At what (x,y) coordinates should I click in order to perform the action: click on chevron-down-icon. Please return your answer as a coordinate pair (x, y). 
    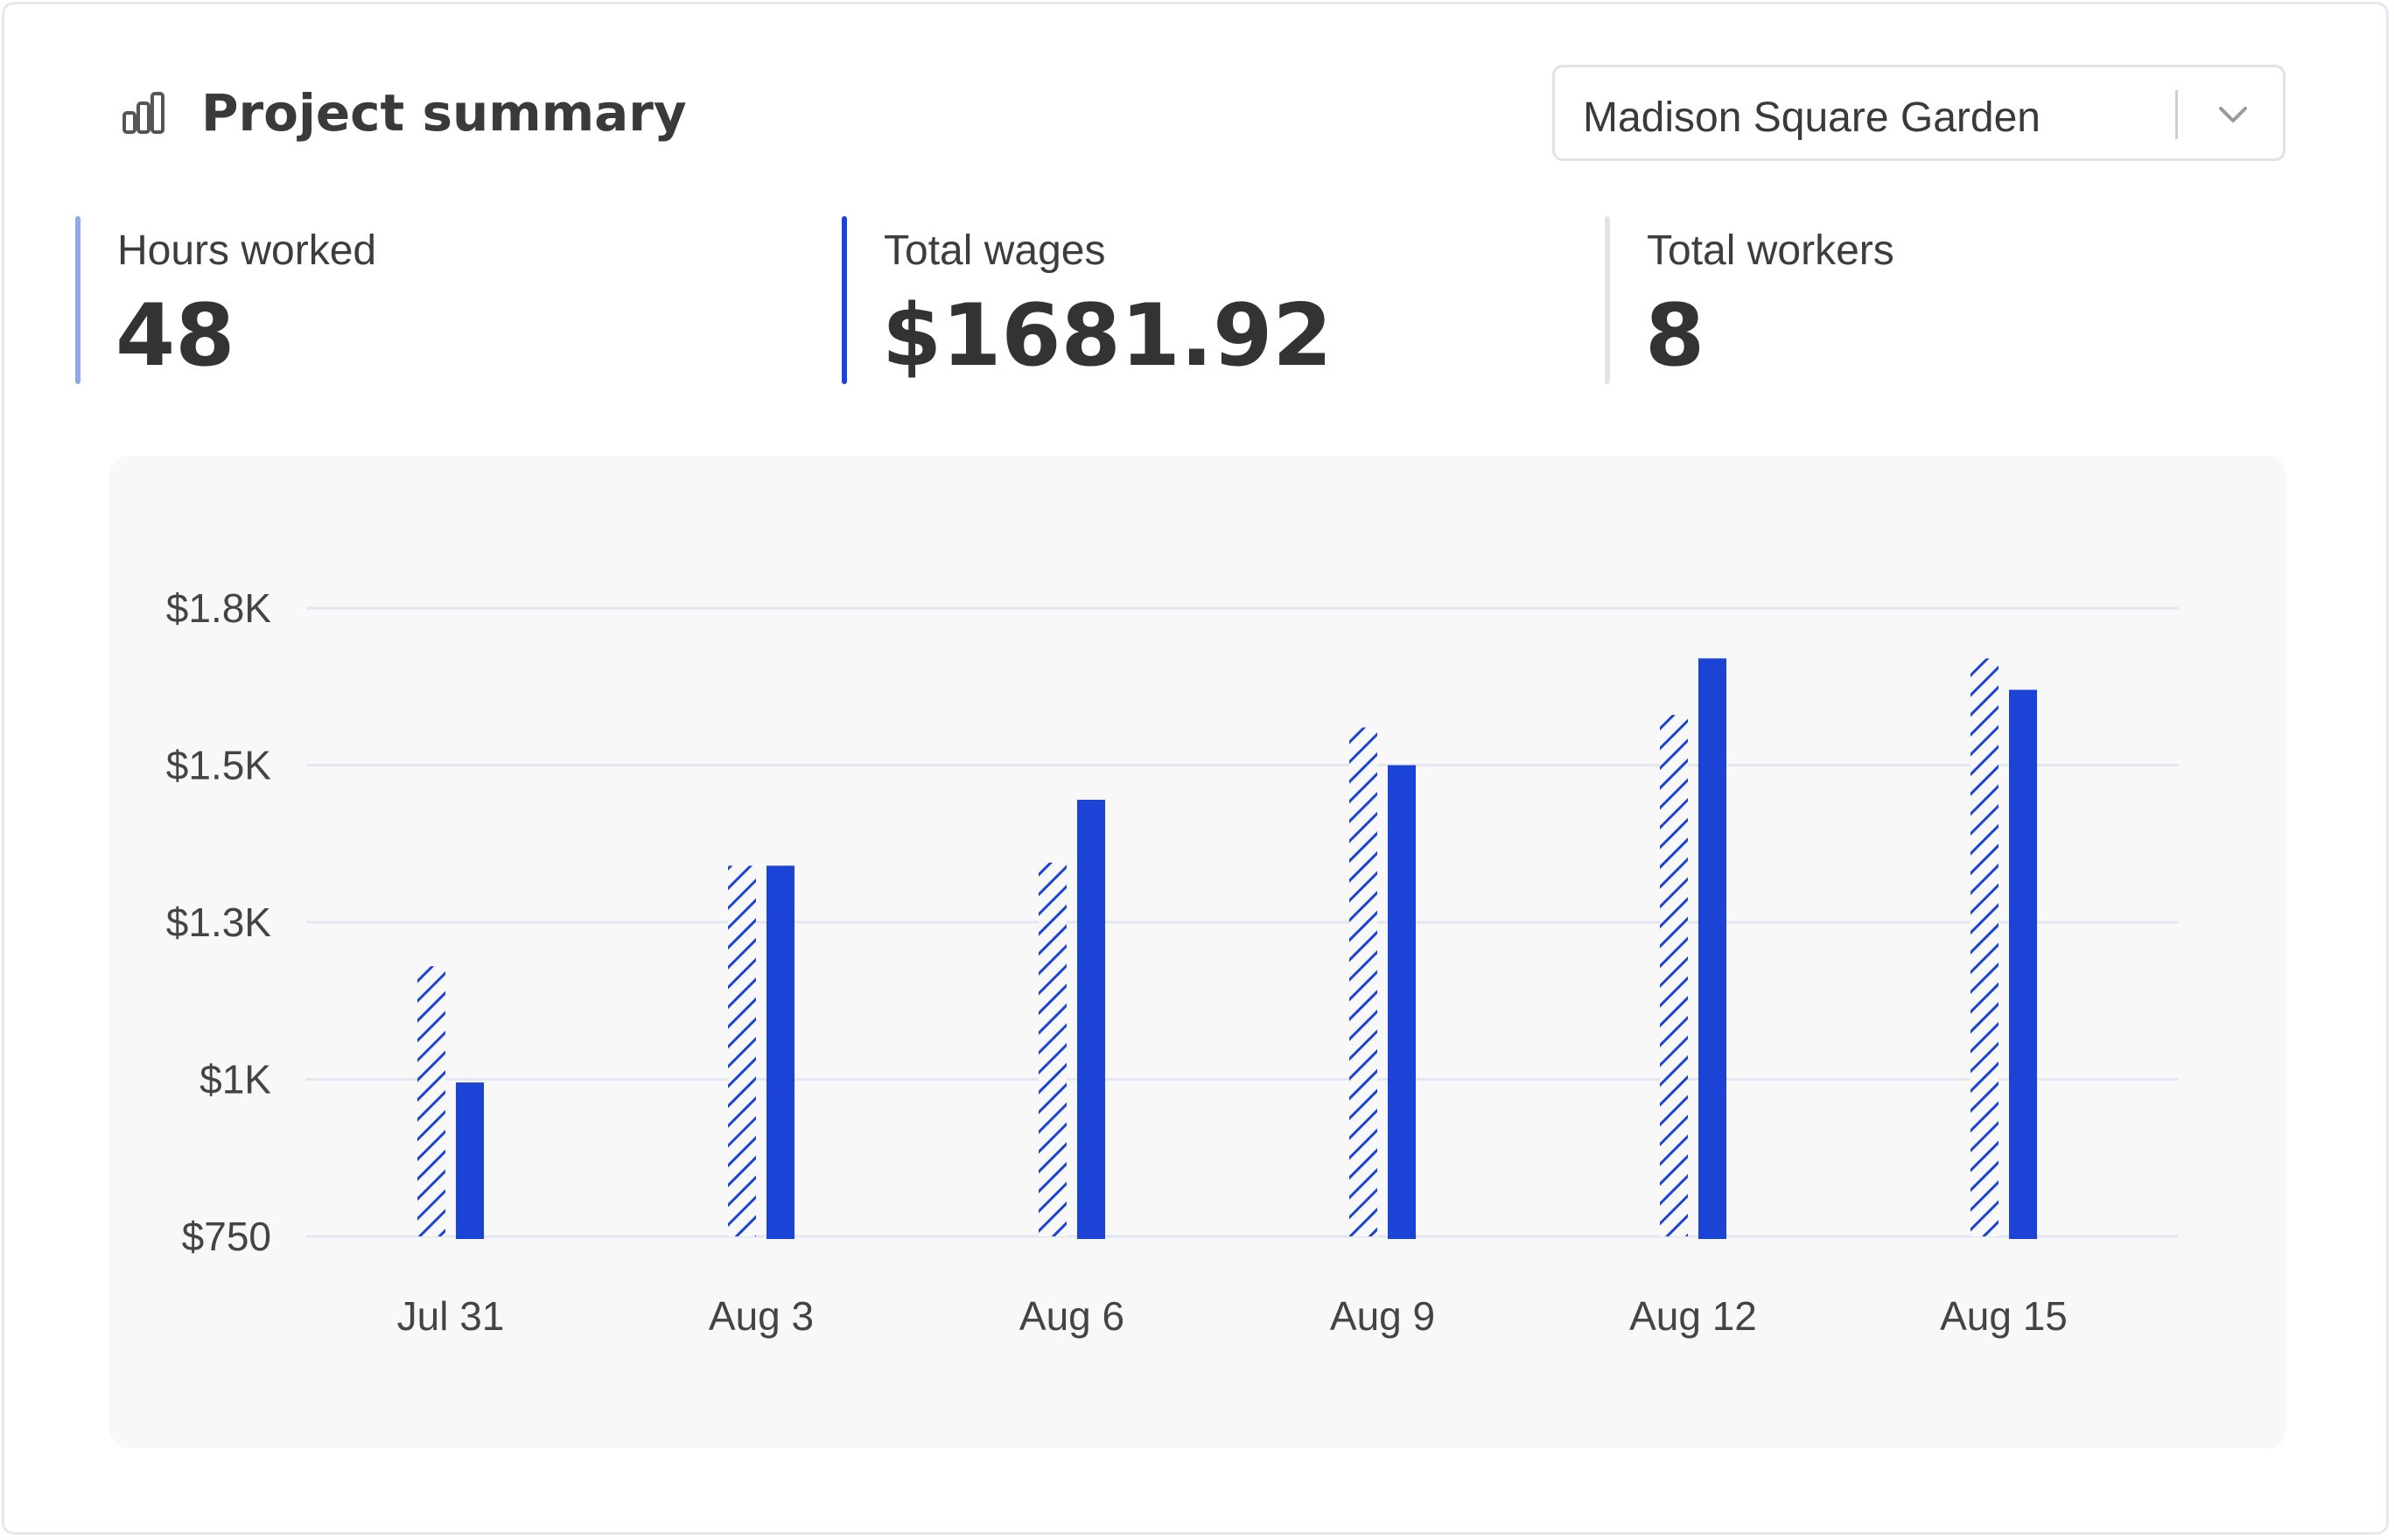
    Looking at the image, I should click on (2233, 114).